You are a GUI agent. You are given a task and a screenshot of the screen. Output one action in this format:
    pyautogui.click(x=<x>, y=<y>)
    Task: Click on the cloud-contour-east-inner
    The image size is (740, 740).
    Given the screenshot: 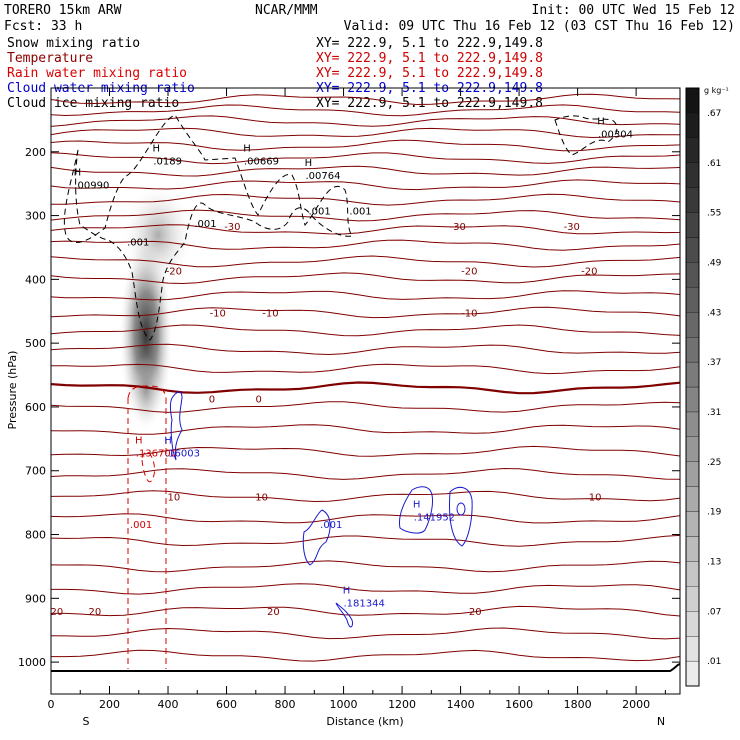 What is the action you would take?
    pyautogui.click(x=461, y=509)
    